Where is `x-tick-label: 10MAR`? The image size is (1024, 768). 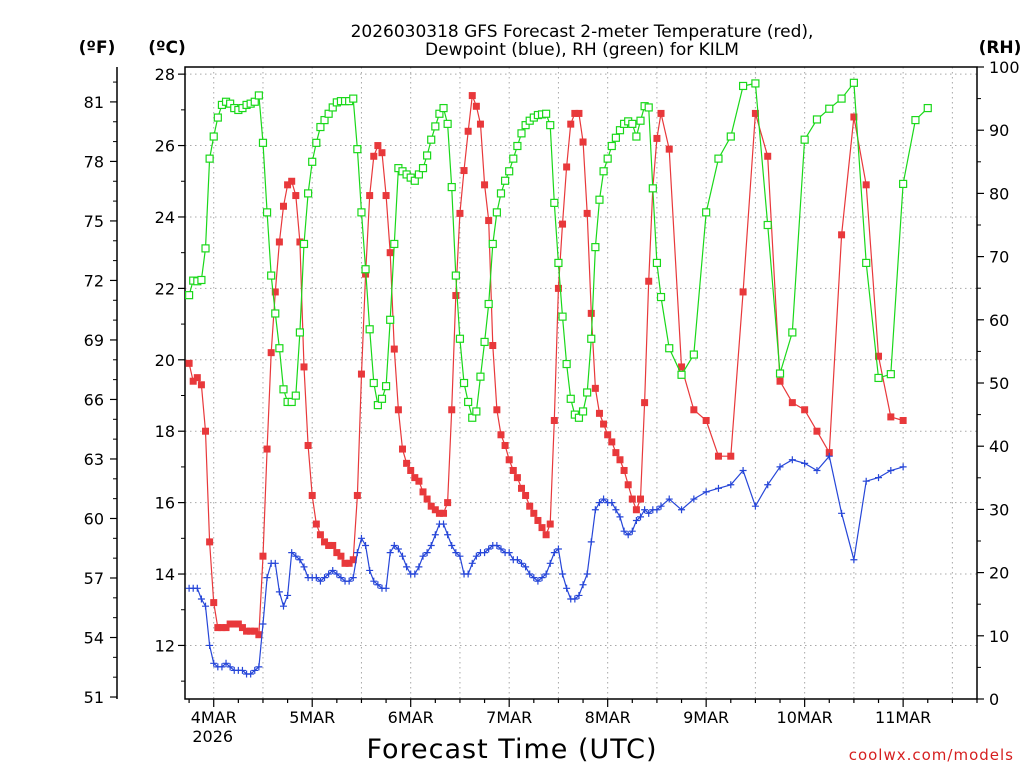 x-tick-label: 10MAR is located at coordinates (805, 717).